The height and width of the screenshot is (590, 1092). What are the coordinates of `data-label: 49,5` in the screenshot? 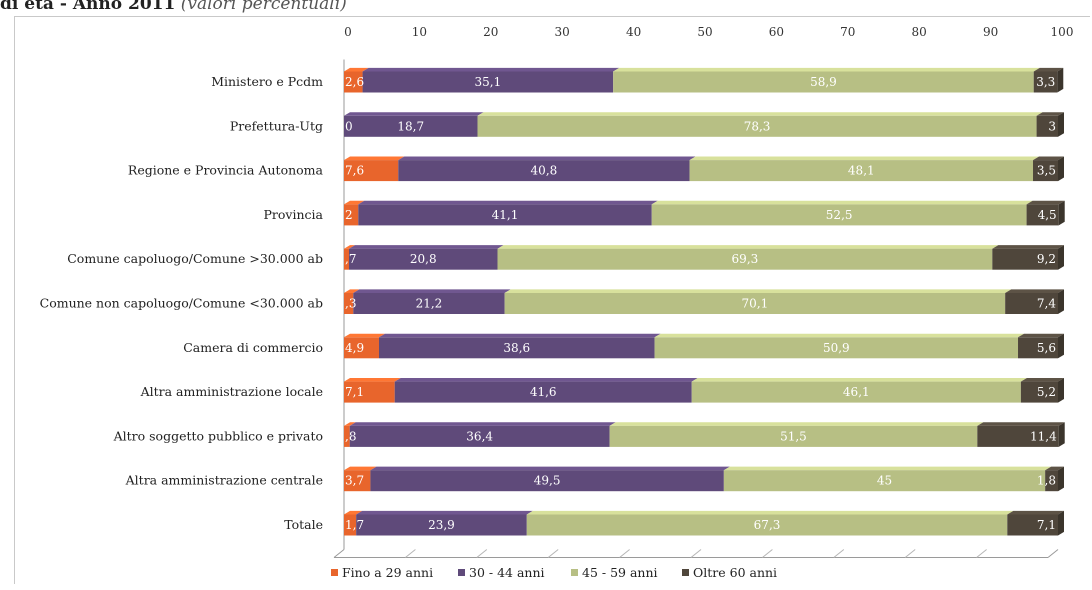 It's located at (547, 481).